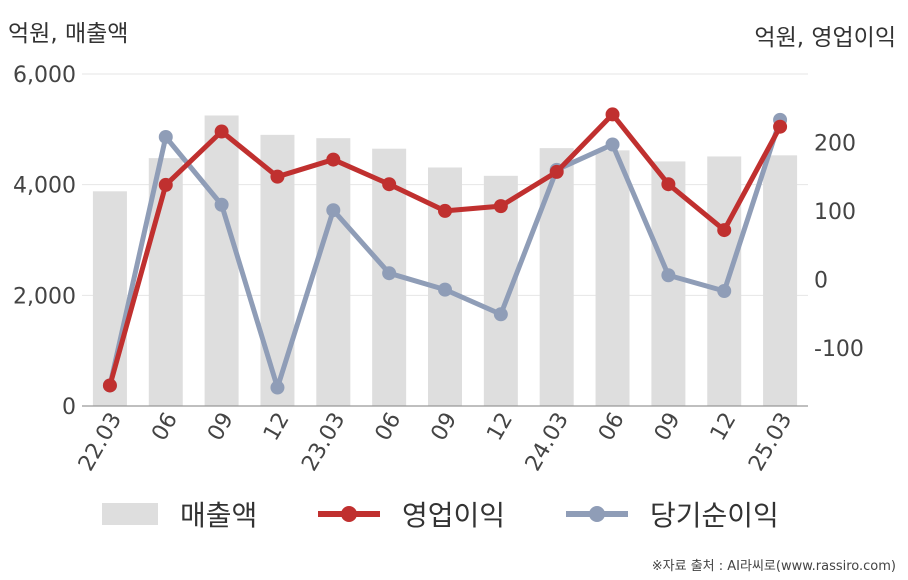 The height and width of the screenshot is (580, 908). Describe the element at coordinates (68, 34) in the screenshot. I see `left-axis-unit-label: 억원, 매출액` at that location.